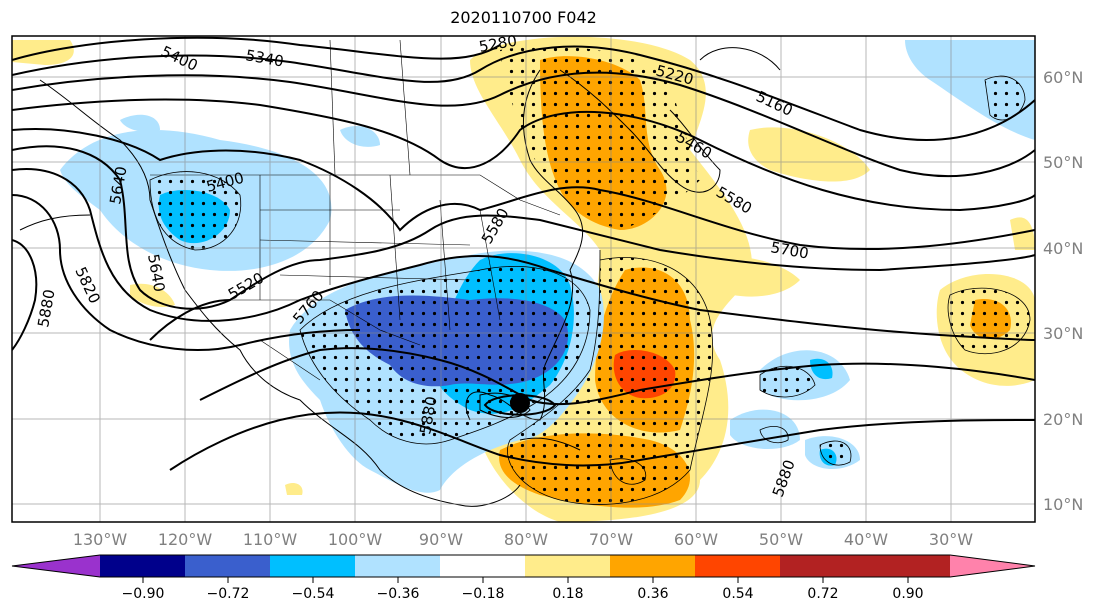 This screenshot has height=613, width=1105. I want to click on lat-label: 50°N, so click(1063, 162).